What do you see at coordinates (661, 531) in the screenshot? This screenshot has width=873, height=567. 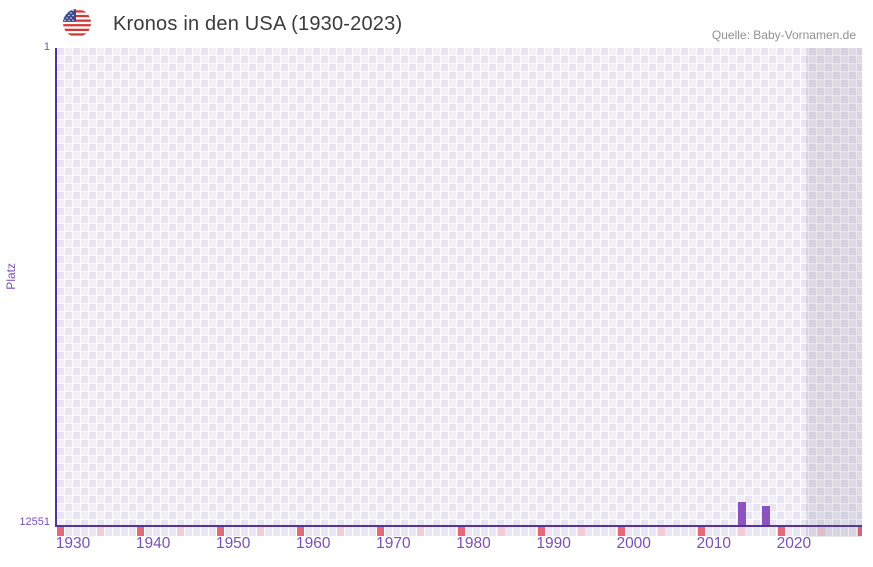 I see `half-decade-mark-2005` at bounding box center [661, 531].